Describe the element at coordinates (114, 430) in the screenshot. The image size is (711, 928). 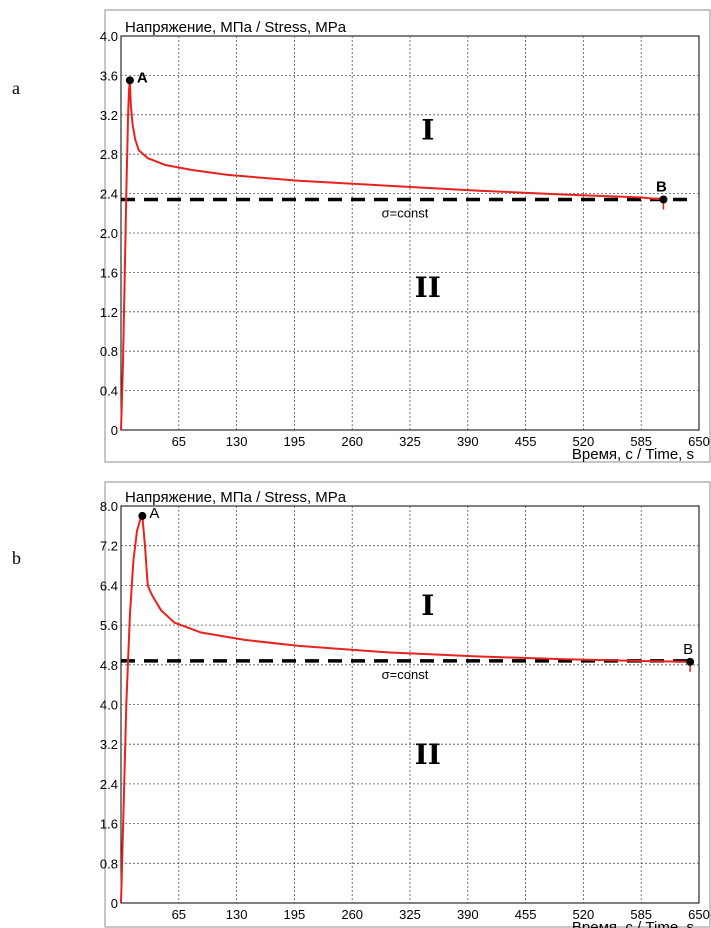
I see `chart-1-y-tick-label: 0` at that location.